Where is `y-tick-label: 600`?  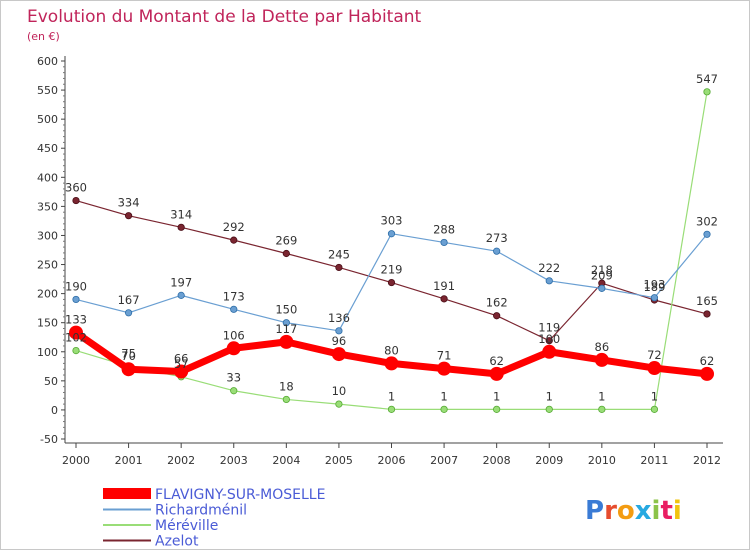
y-tick-label: 600 is located at coordinates (47, 61).